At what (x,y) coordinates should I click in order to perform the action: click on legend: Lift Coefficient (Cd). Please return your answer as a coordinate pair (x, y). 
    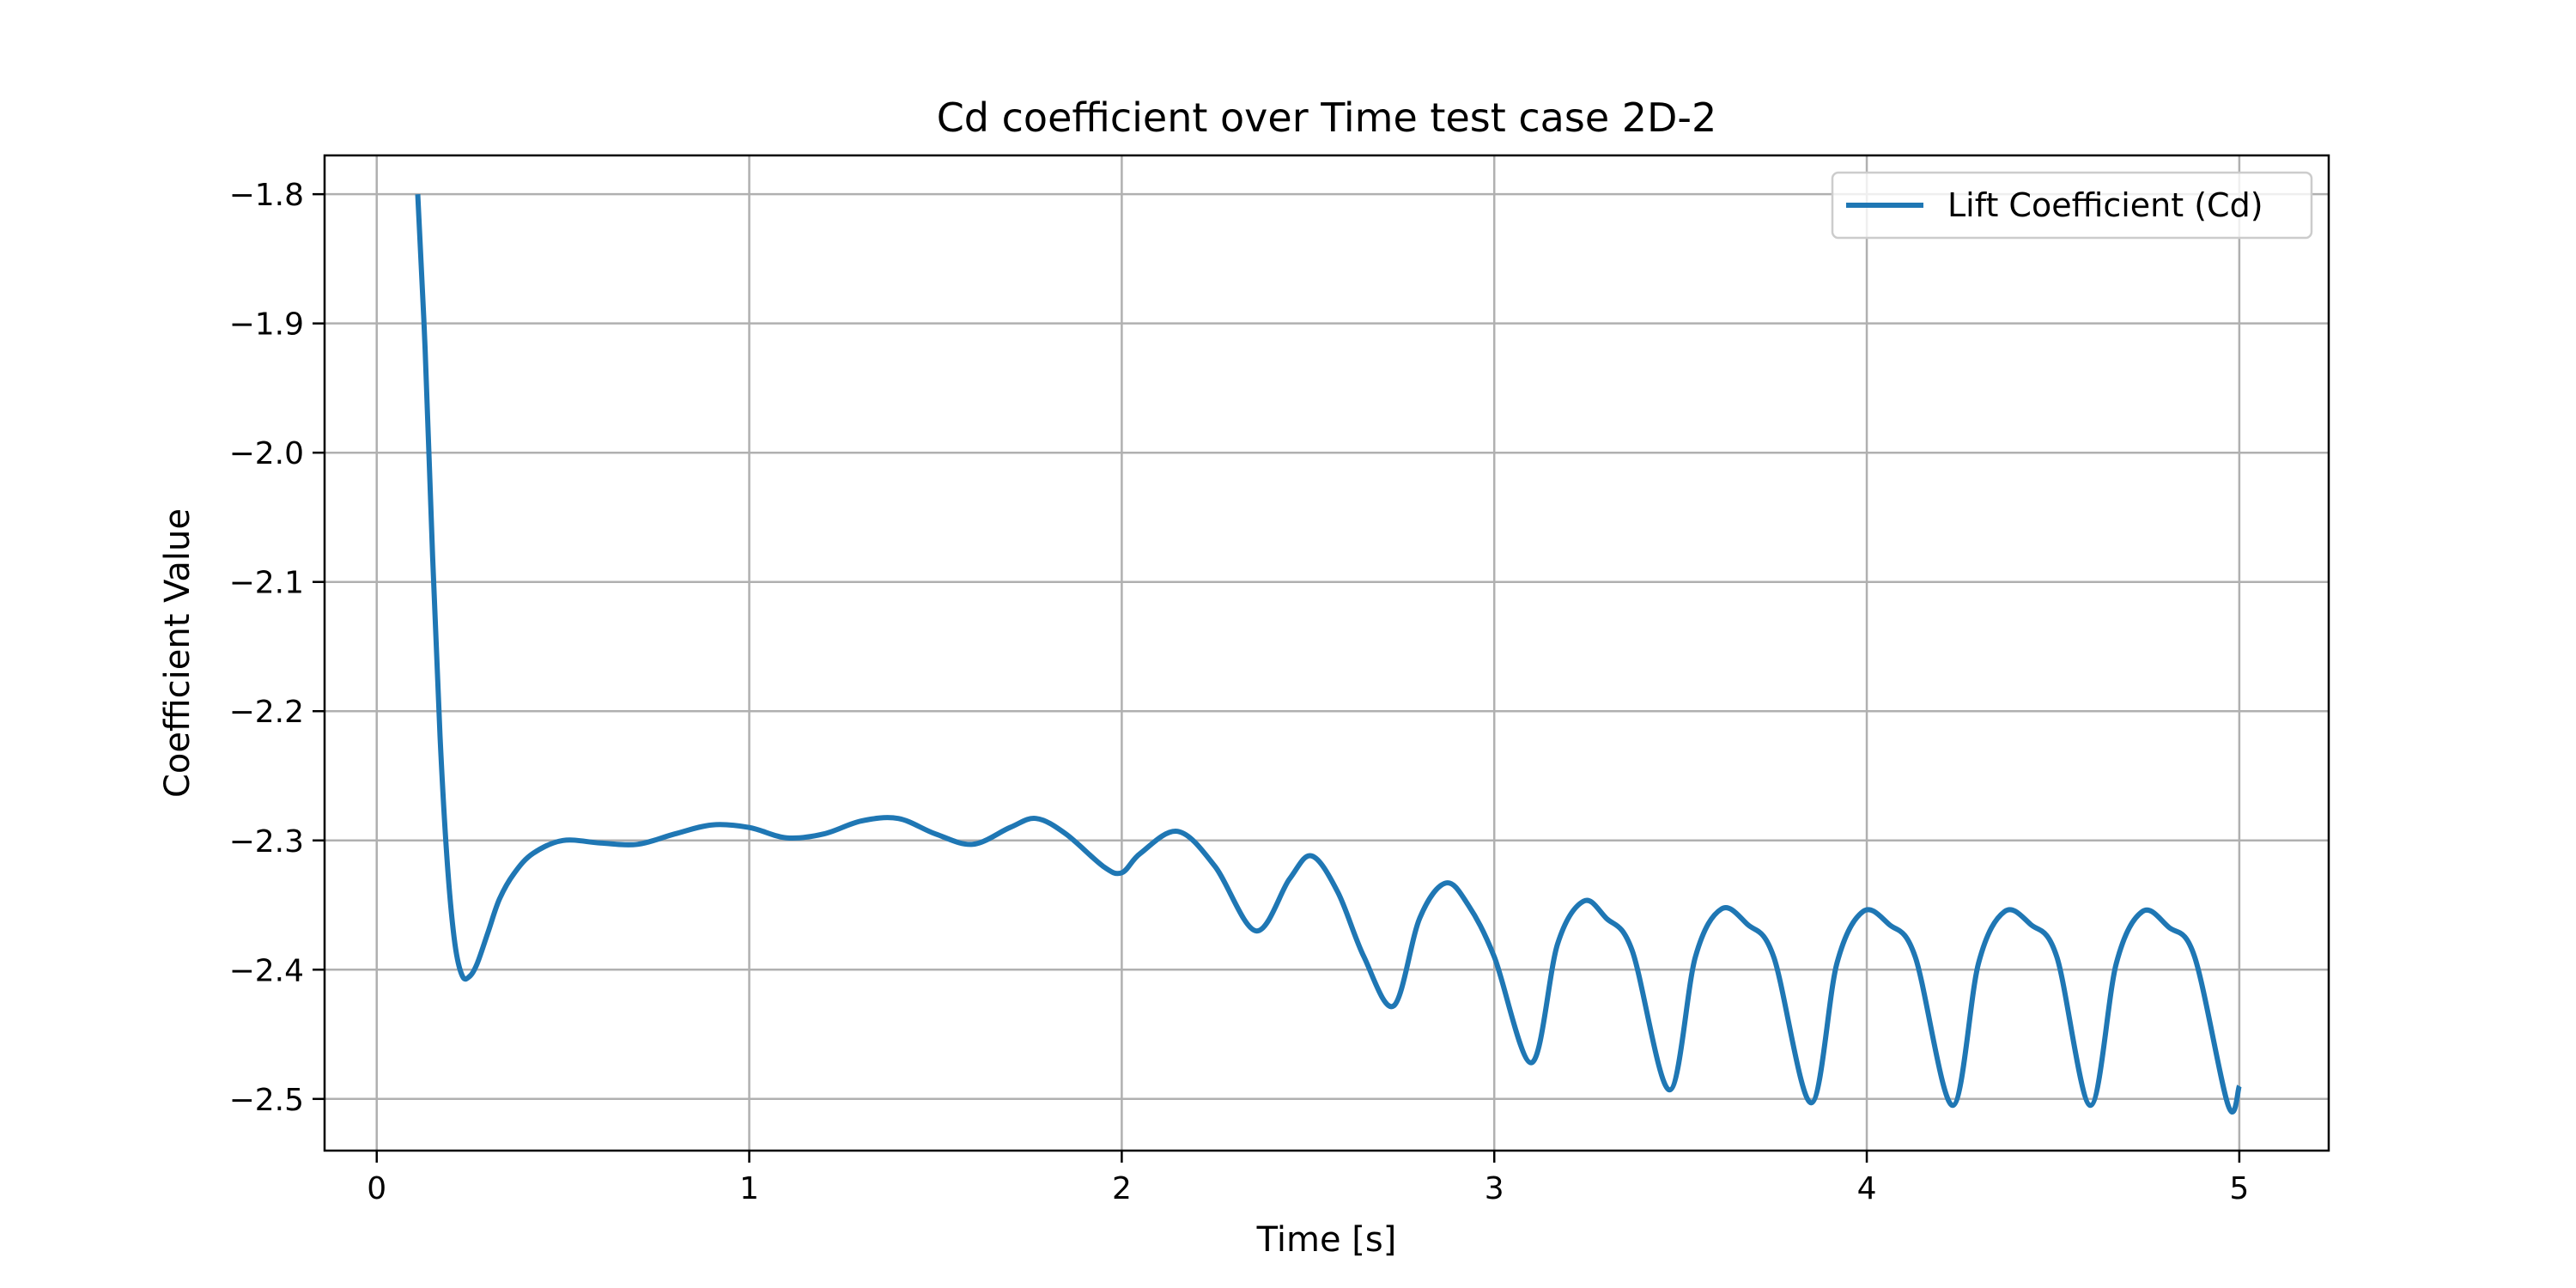
    Looking at the image, I should click on (2072, 206).